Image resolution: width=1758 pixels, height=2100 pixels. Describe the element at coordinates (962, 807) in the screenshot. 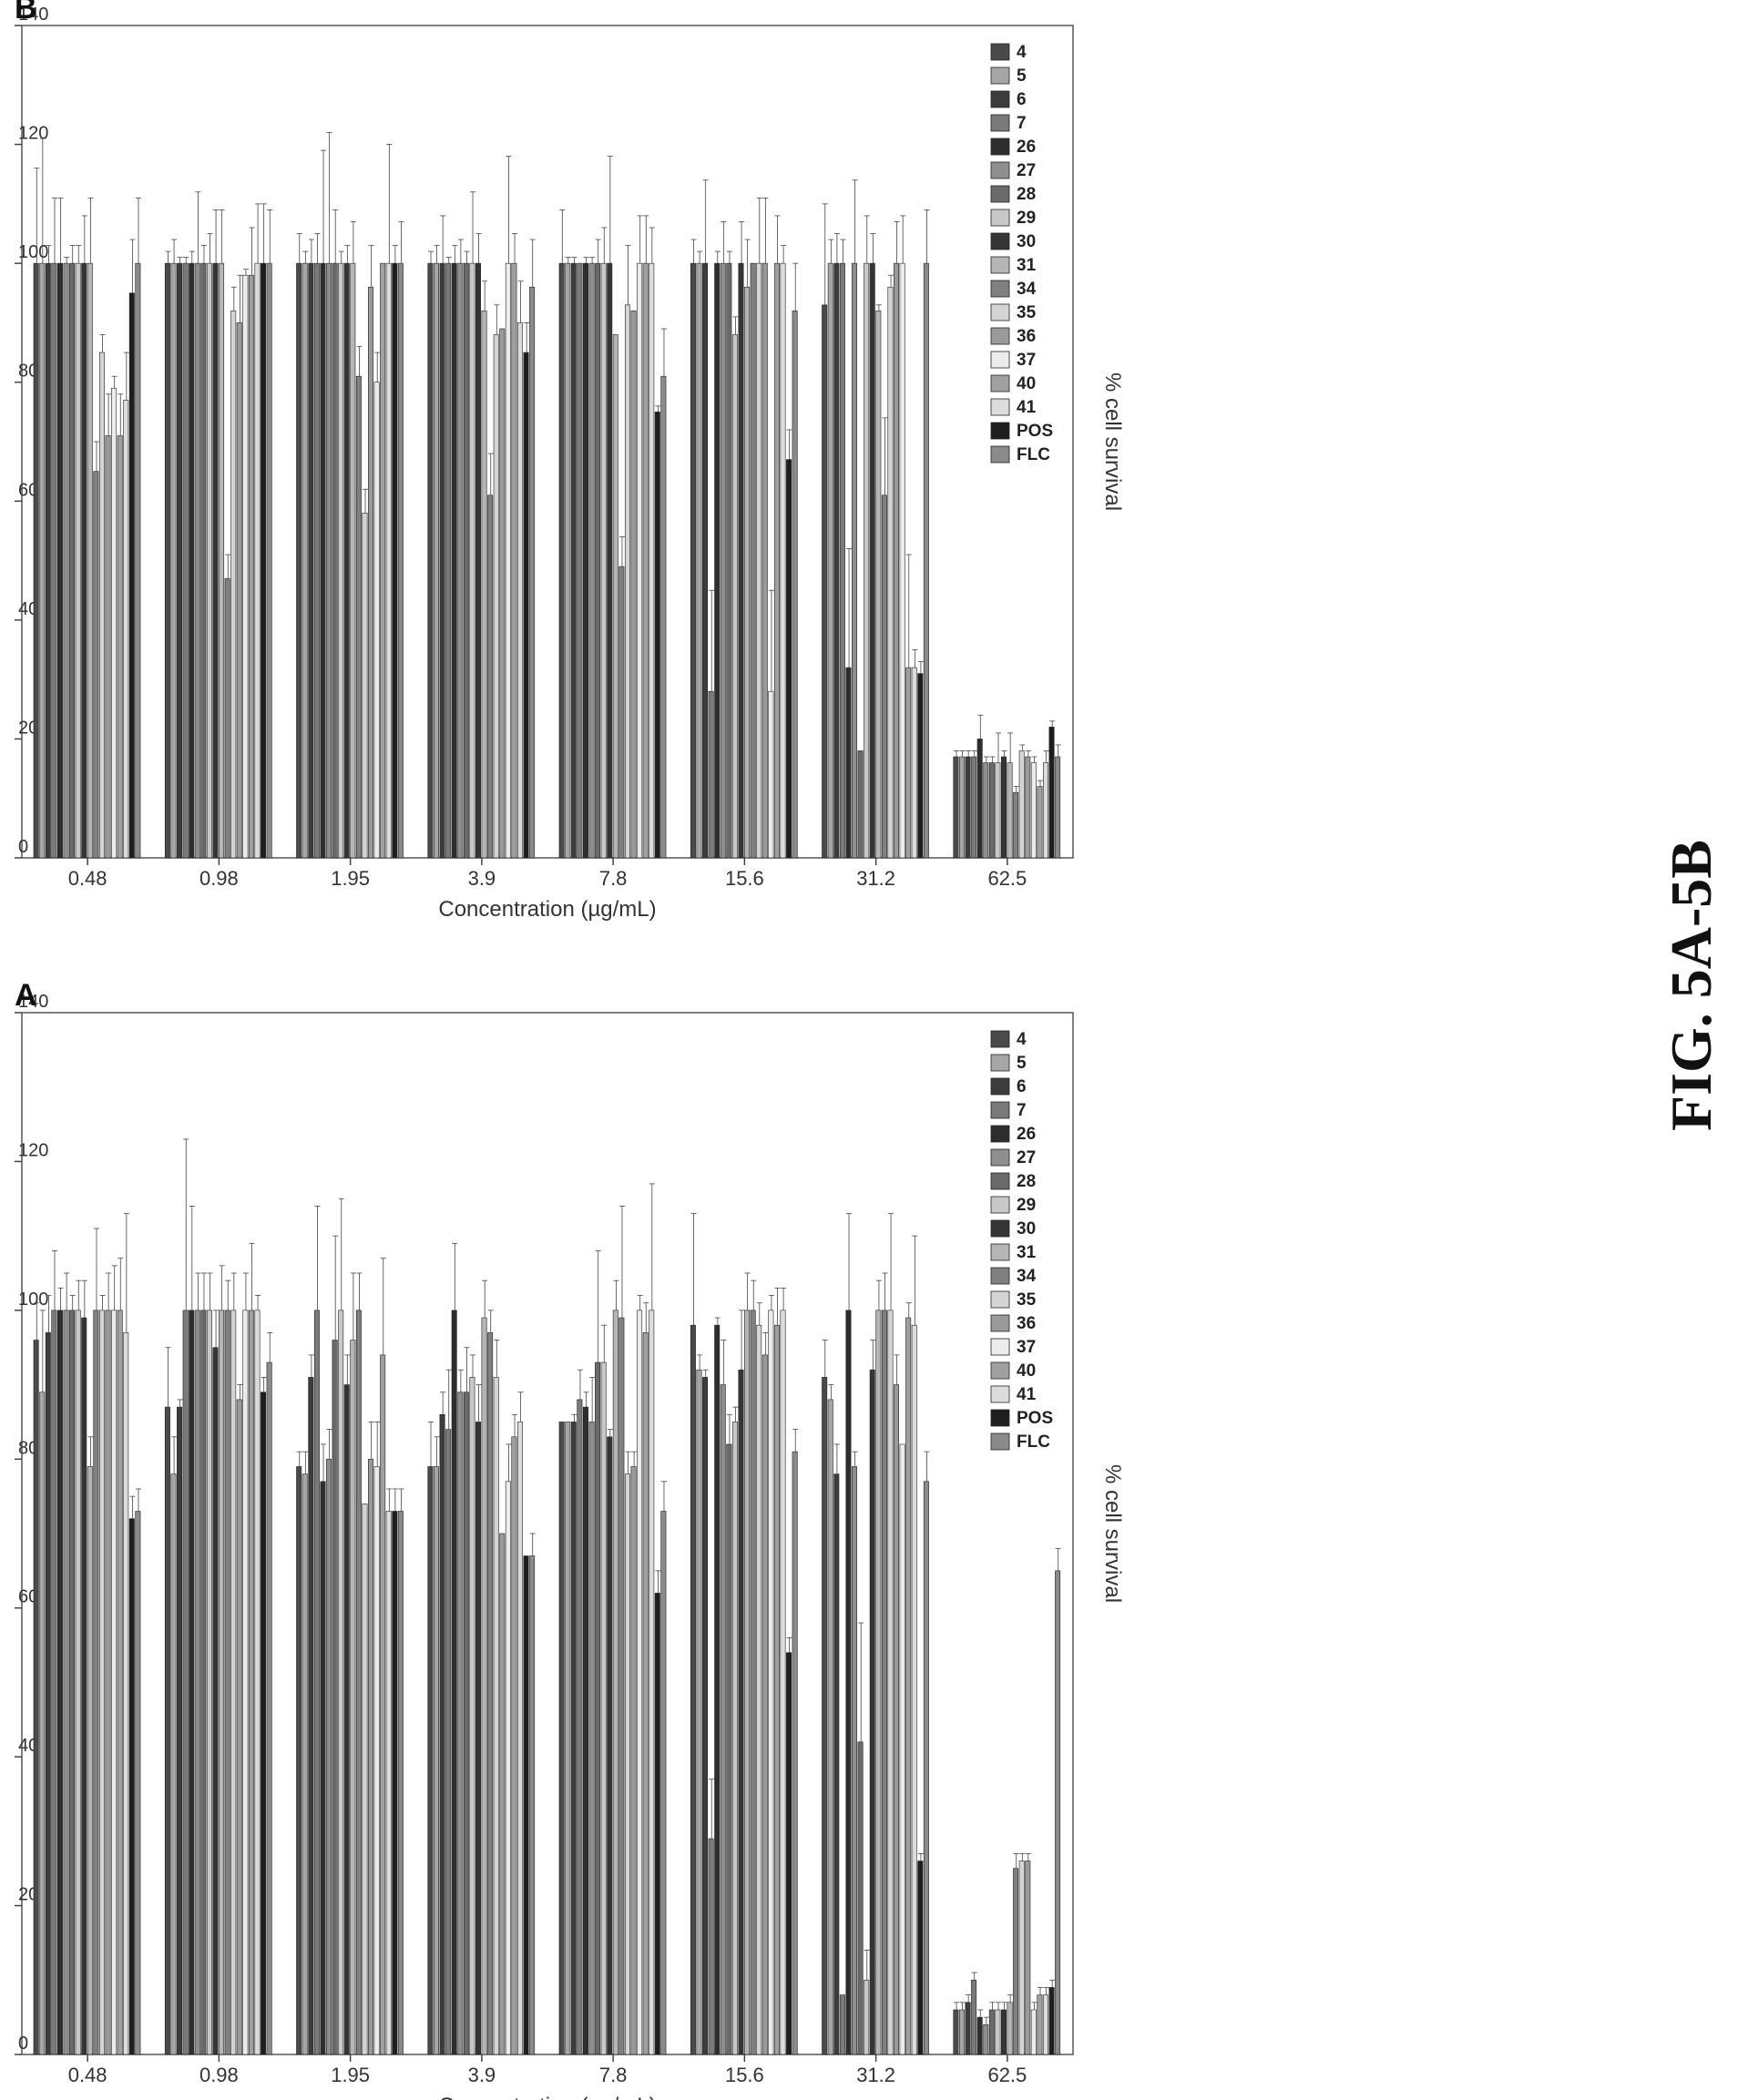

I see `bar-5-62.5` at that location.